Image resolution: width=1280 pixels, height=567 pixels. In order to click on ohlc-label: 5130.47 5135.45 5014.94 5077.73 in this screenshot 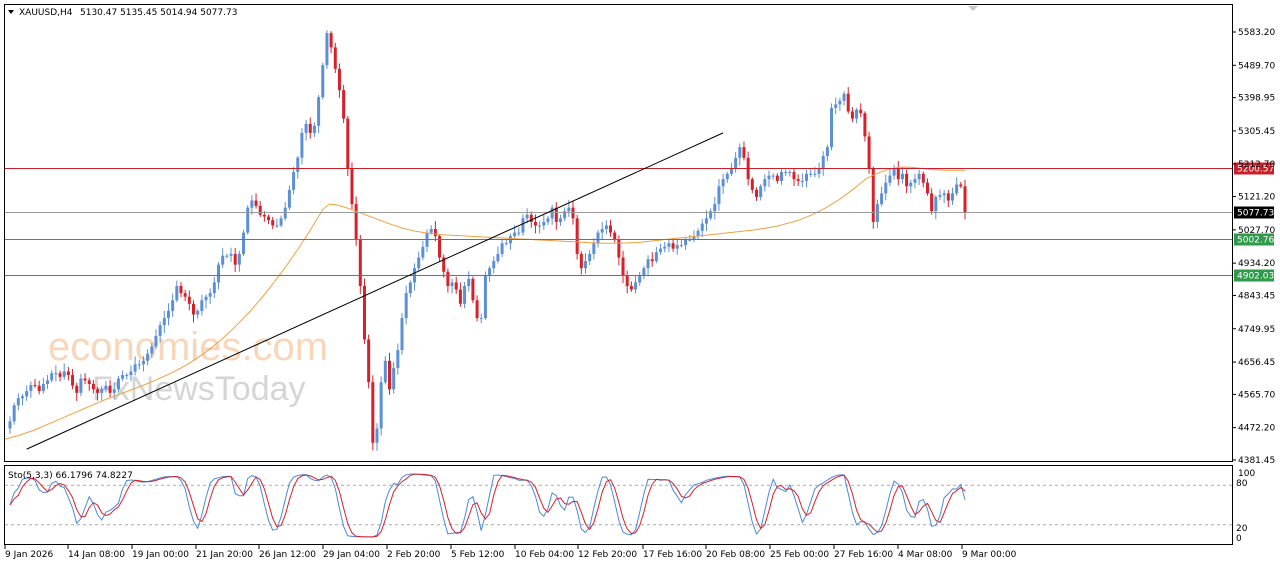, I will do `click(158, 13)`.